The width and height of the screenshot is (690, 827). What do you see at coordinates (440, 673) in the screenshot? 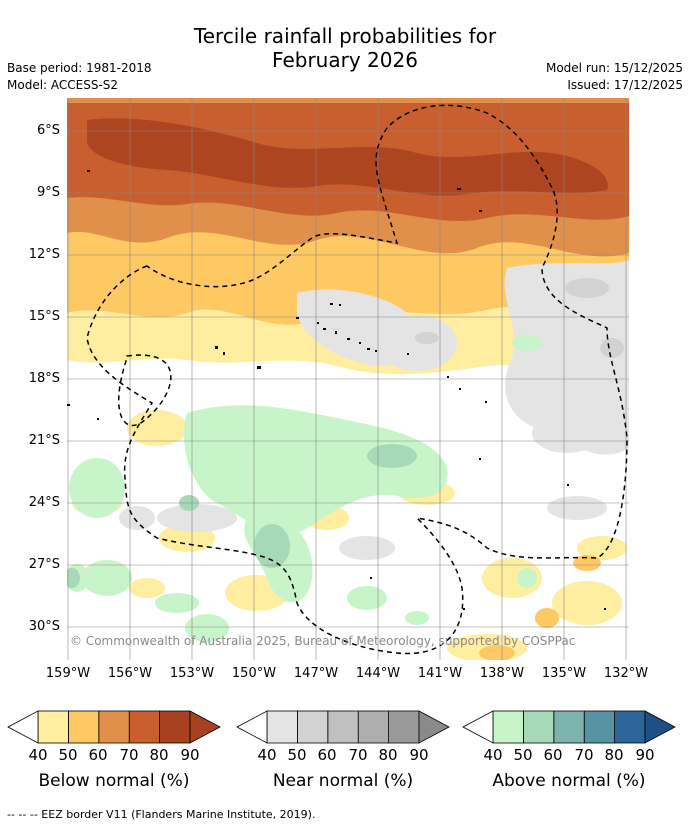
I see `lon-label: 141°W` at bounding box center [440, 673].